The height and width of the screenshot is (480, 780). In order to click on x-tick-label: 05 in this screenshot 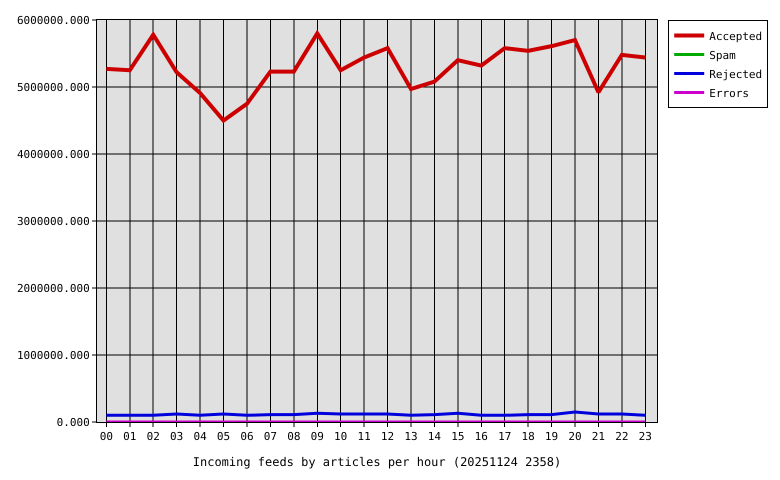, I will do `click(223, 437)`.